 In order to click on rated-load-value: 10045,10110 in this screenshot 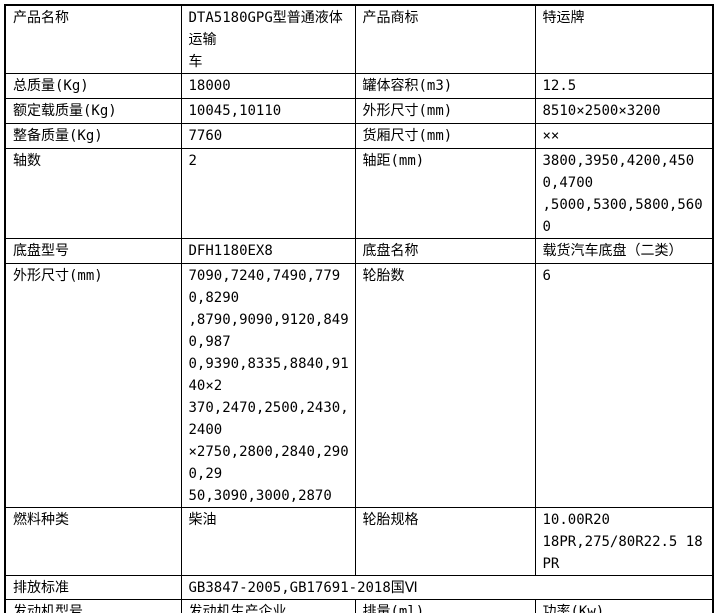, I will do `click(268, 111)`.